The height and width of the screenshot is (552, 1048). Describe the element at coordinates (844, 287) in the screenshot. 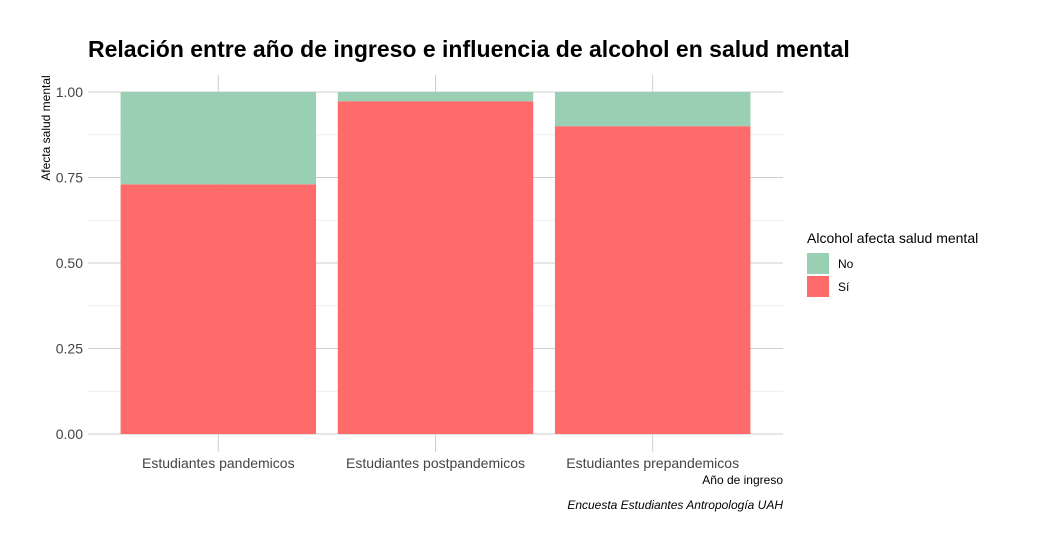

I see `legend-label: Sí` at that location.